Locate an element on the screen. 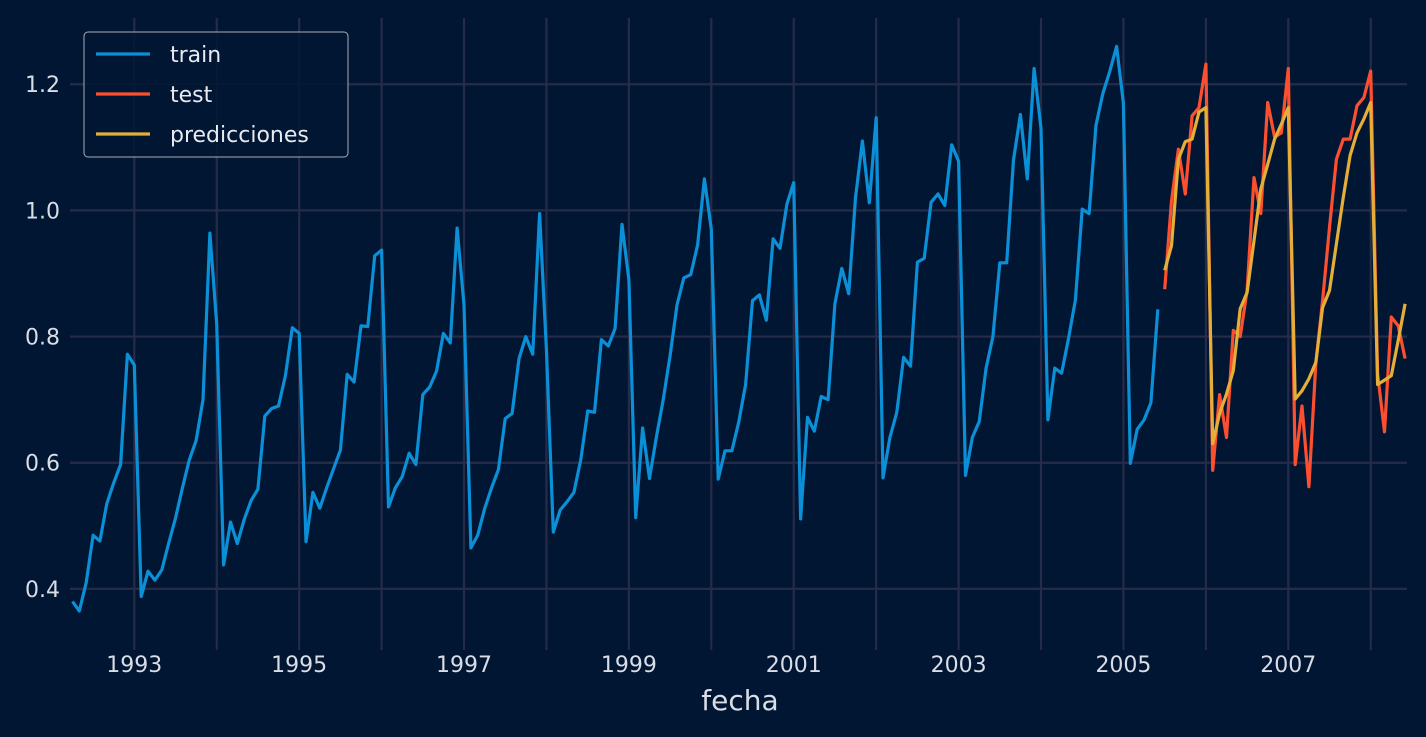  x-tick-label: 1999 is located at coordinates (629, 665).